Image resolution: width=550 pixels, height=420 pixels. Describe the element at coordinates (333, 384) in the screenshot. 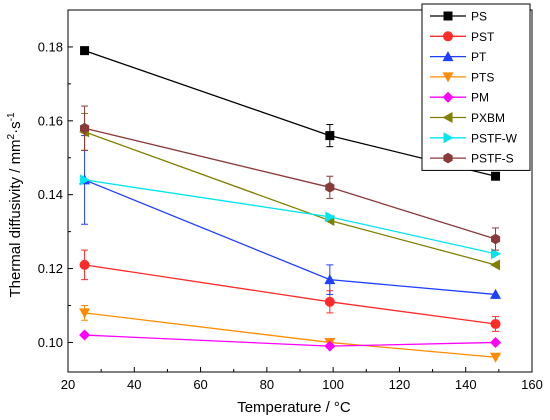

I see `x-tick-label: 100` at that location.